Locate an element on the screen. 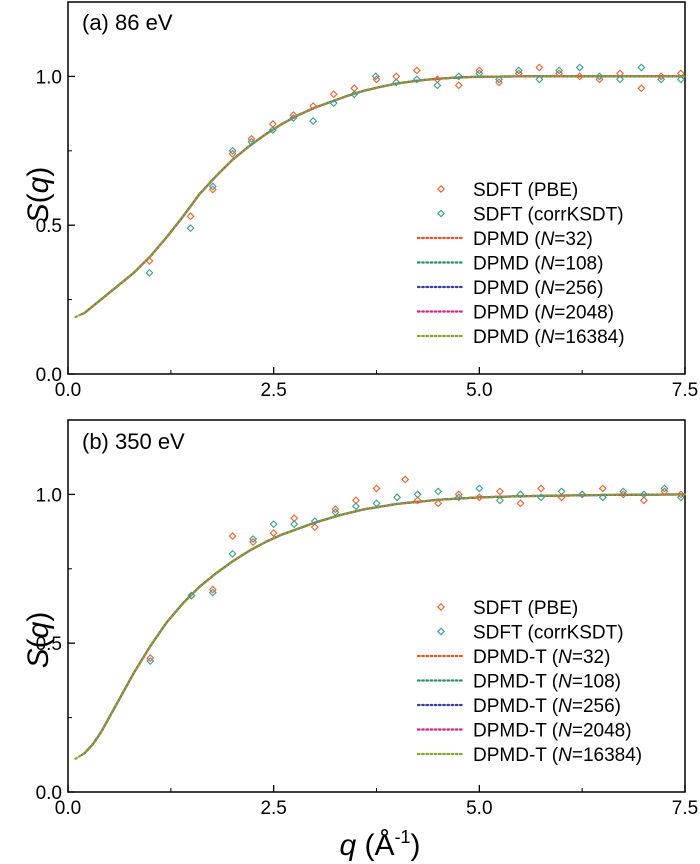 The width and height of the screenshot is (700, 864). panel-label-a: (a) 86 eV is located at coordinates (127, 22).